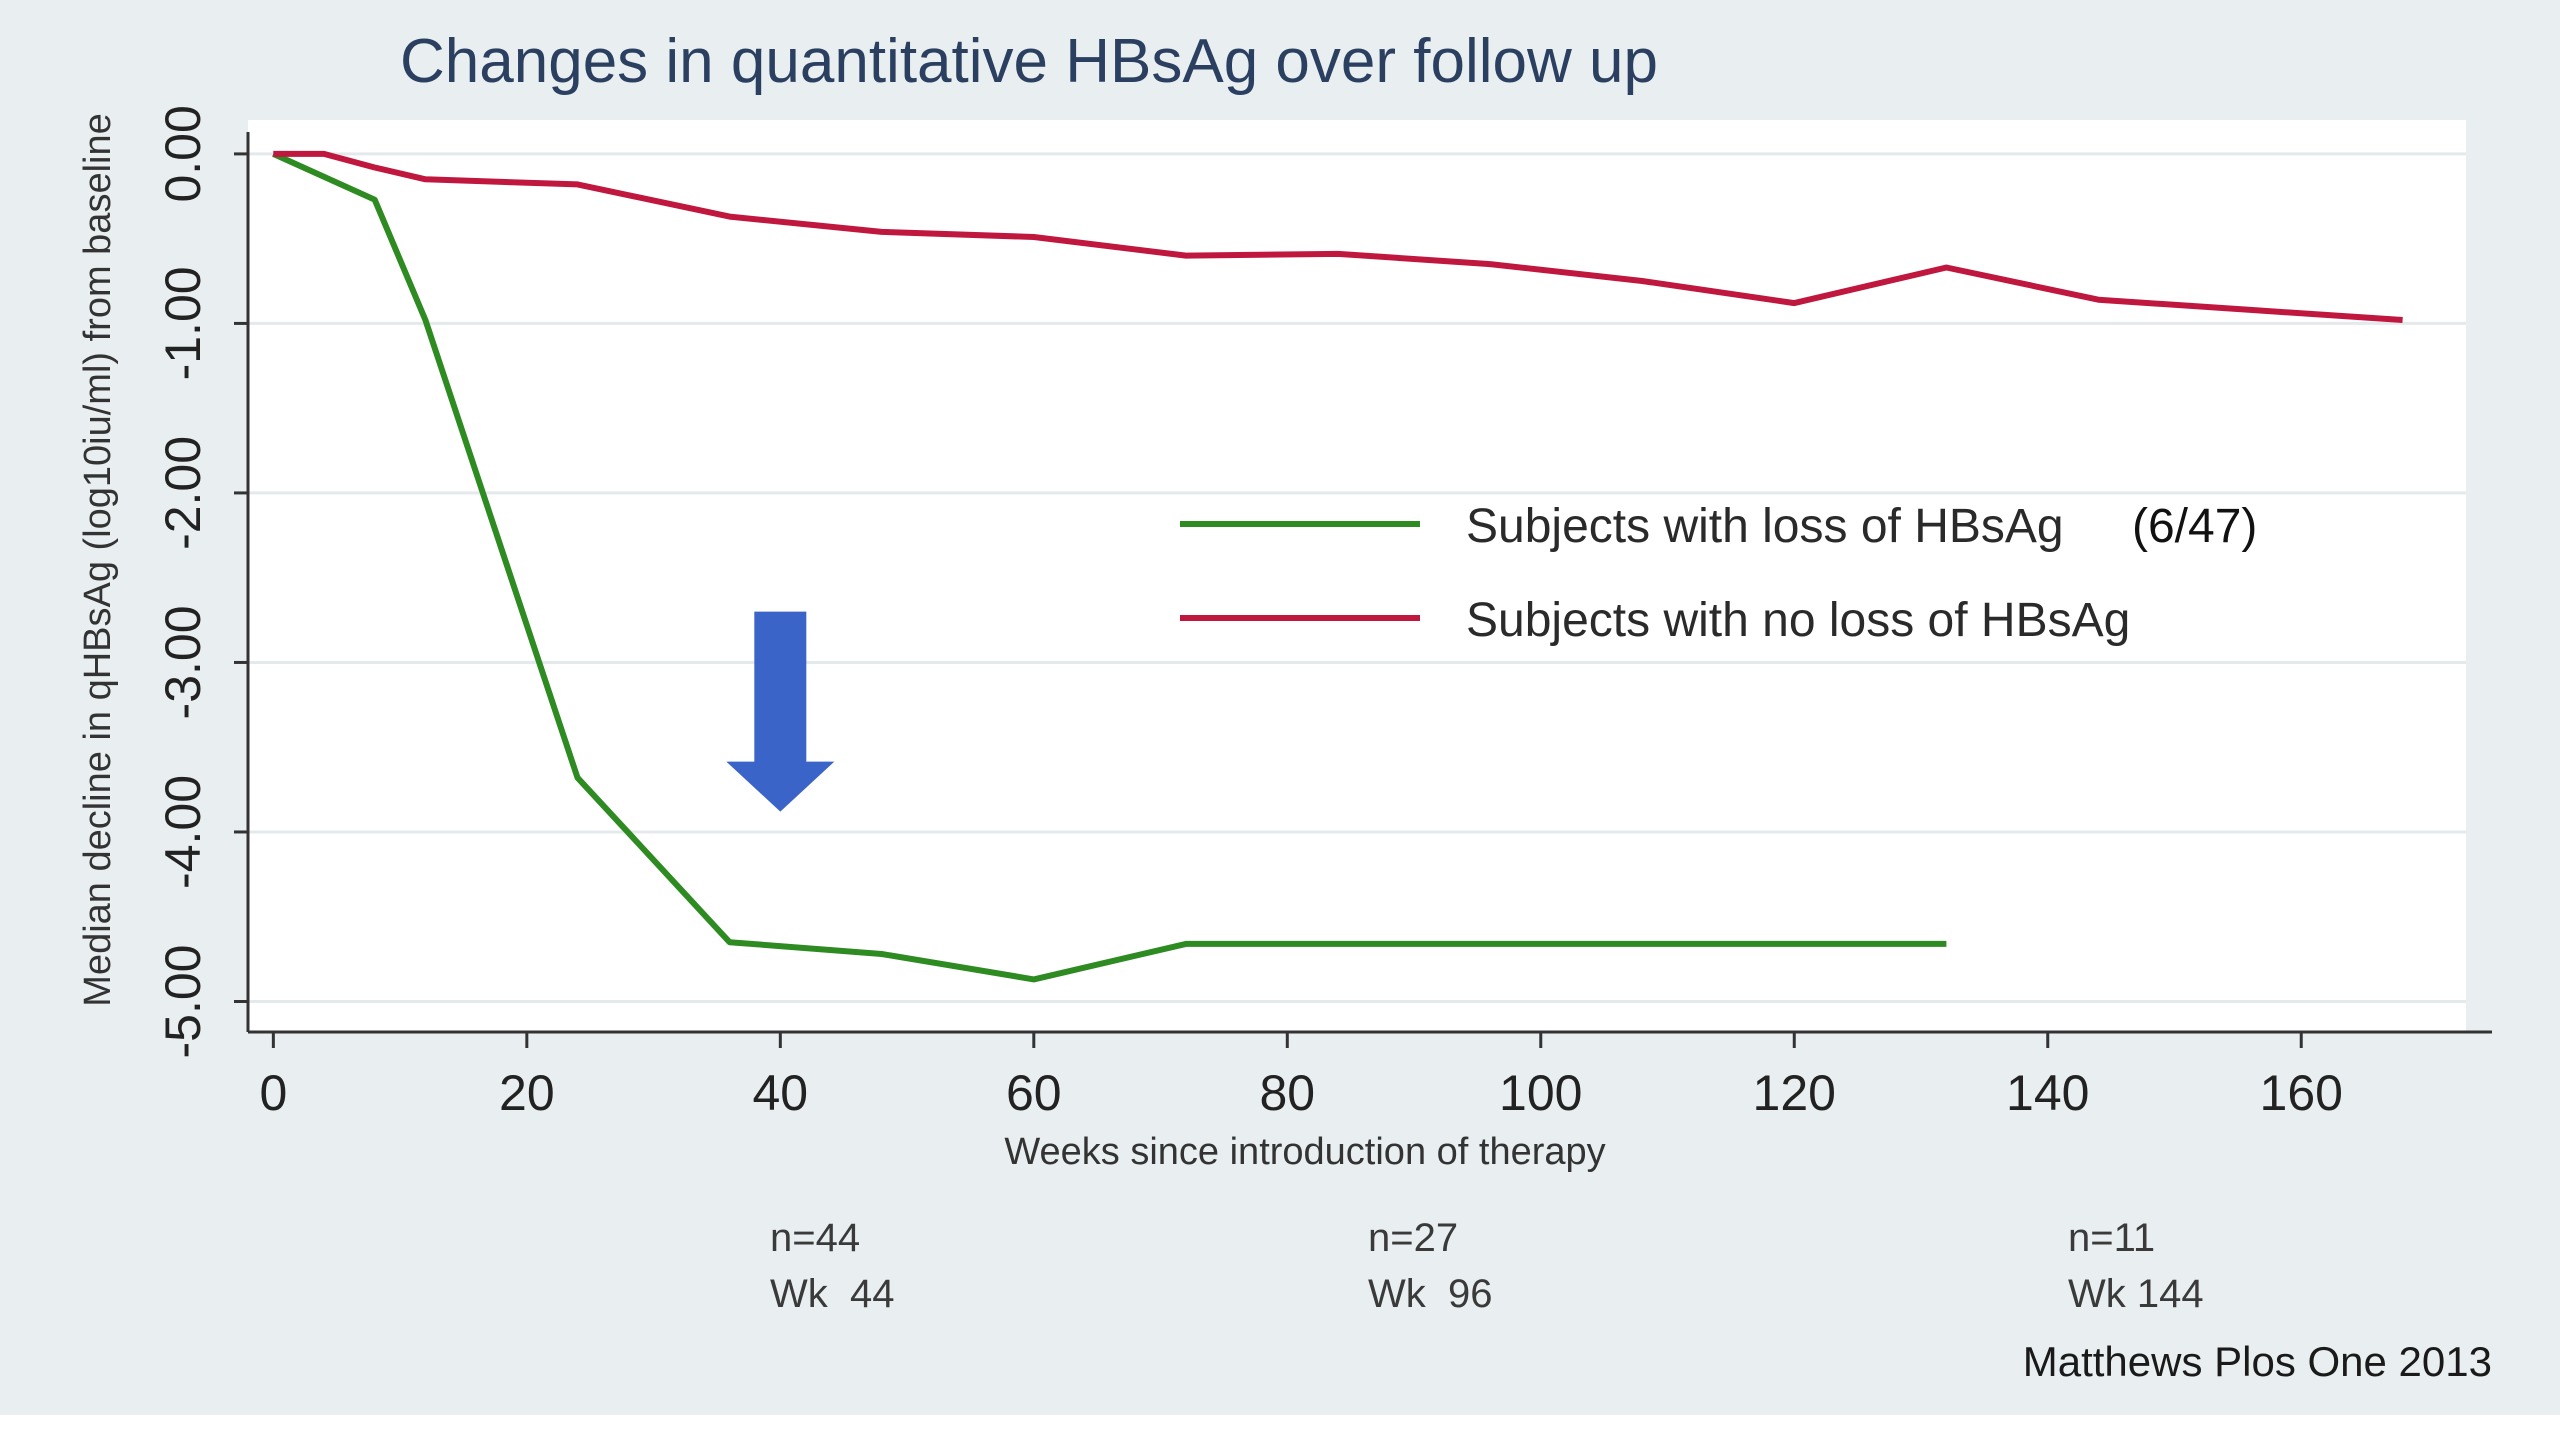 The width and height of the screenshot is (2560, 1440). I want to click on legend-label: Subjects with loss of HBsAg, so click(1765, 526).